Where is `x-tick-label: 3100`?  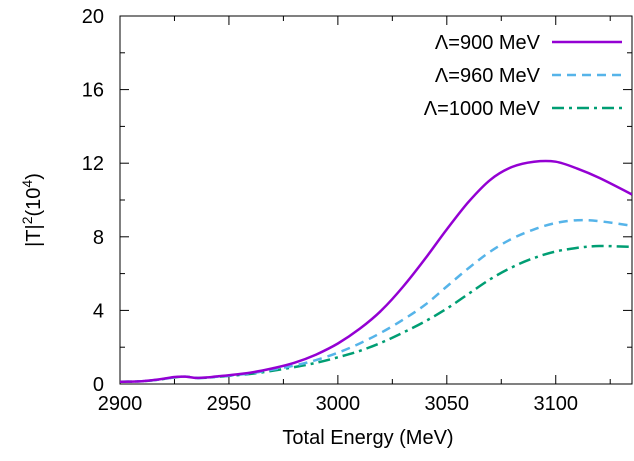
x-tick-label: 3100 is located at coordinates (555, 404).